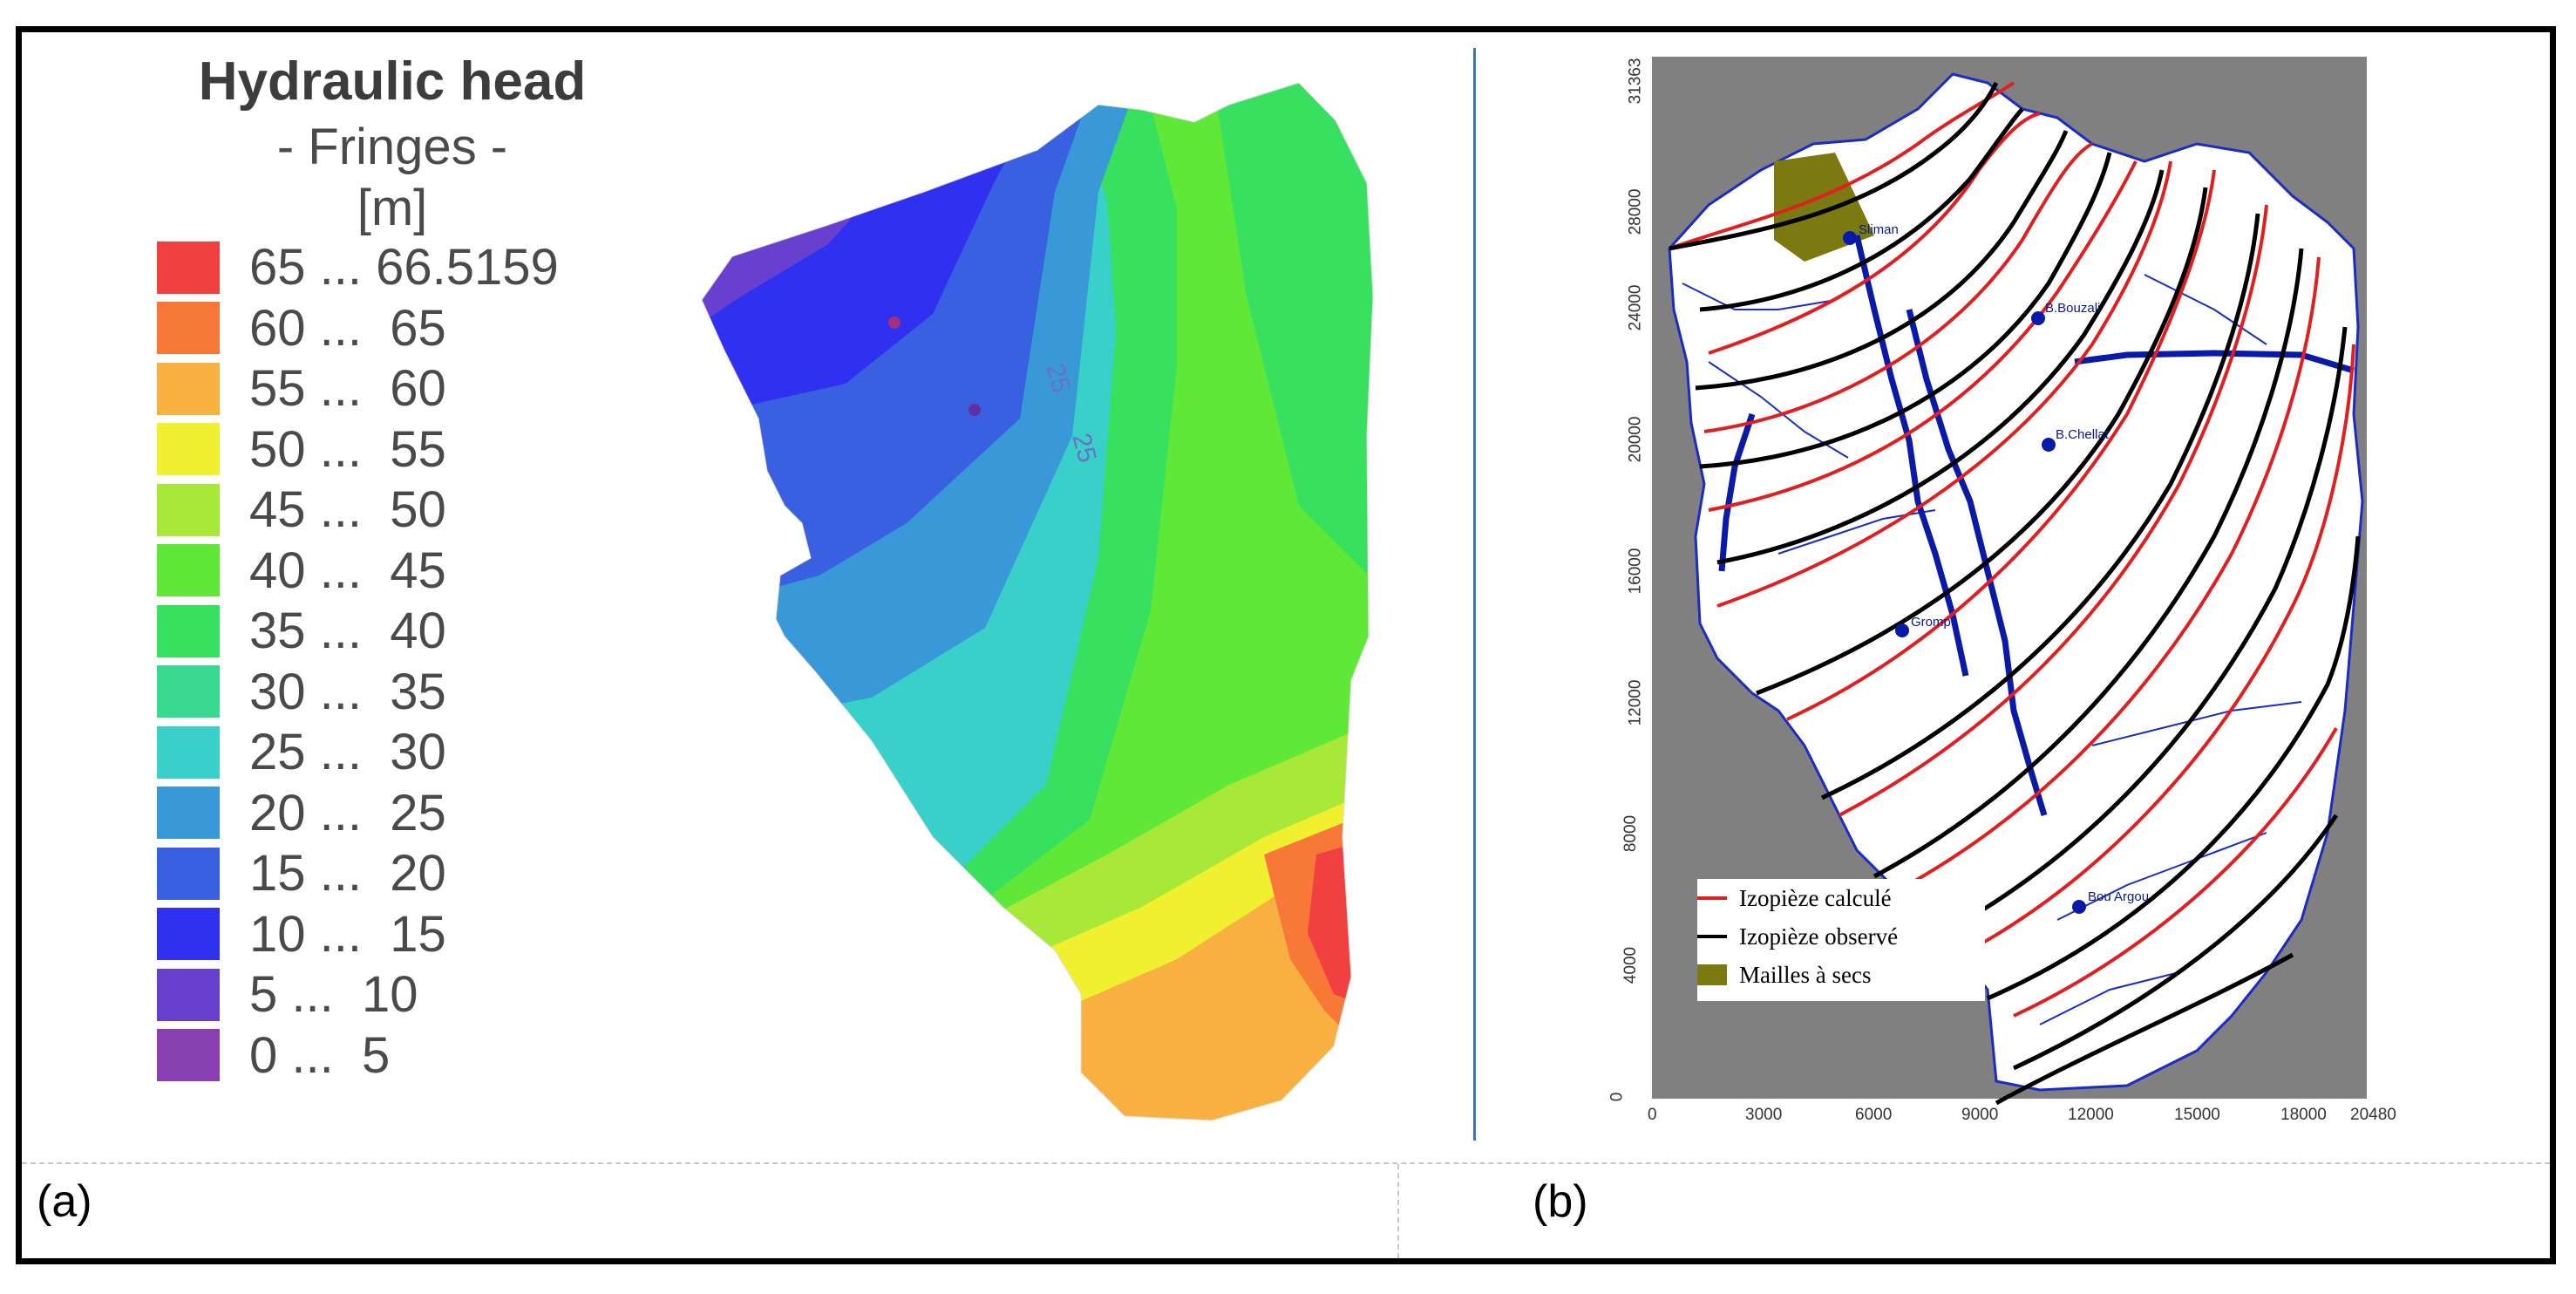 The height and width of the screenshot is (1294, 2576). What do you see at coordinates (347, 753) in the screenshot?
I see `legend-label: 25 ... 30` at bounding box center [347, 753].